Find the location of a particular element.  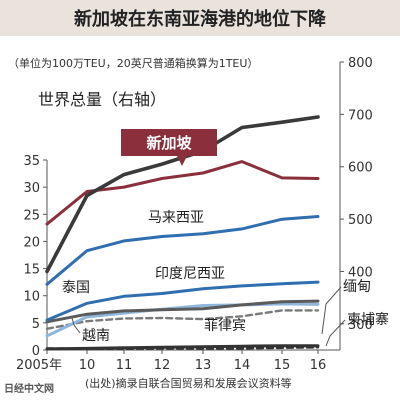

series-label-indonesia: 印度尼西亚 is located at coordinates (190, 274).